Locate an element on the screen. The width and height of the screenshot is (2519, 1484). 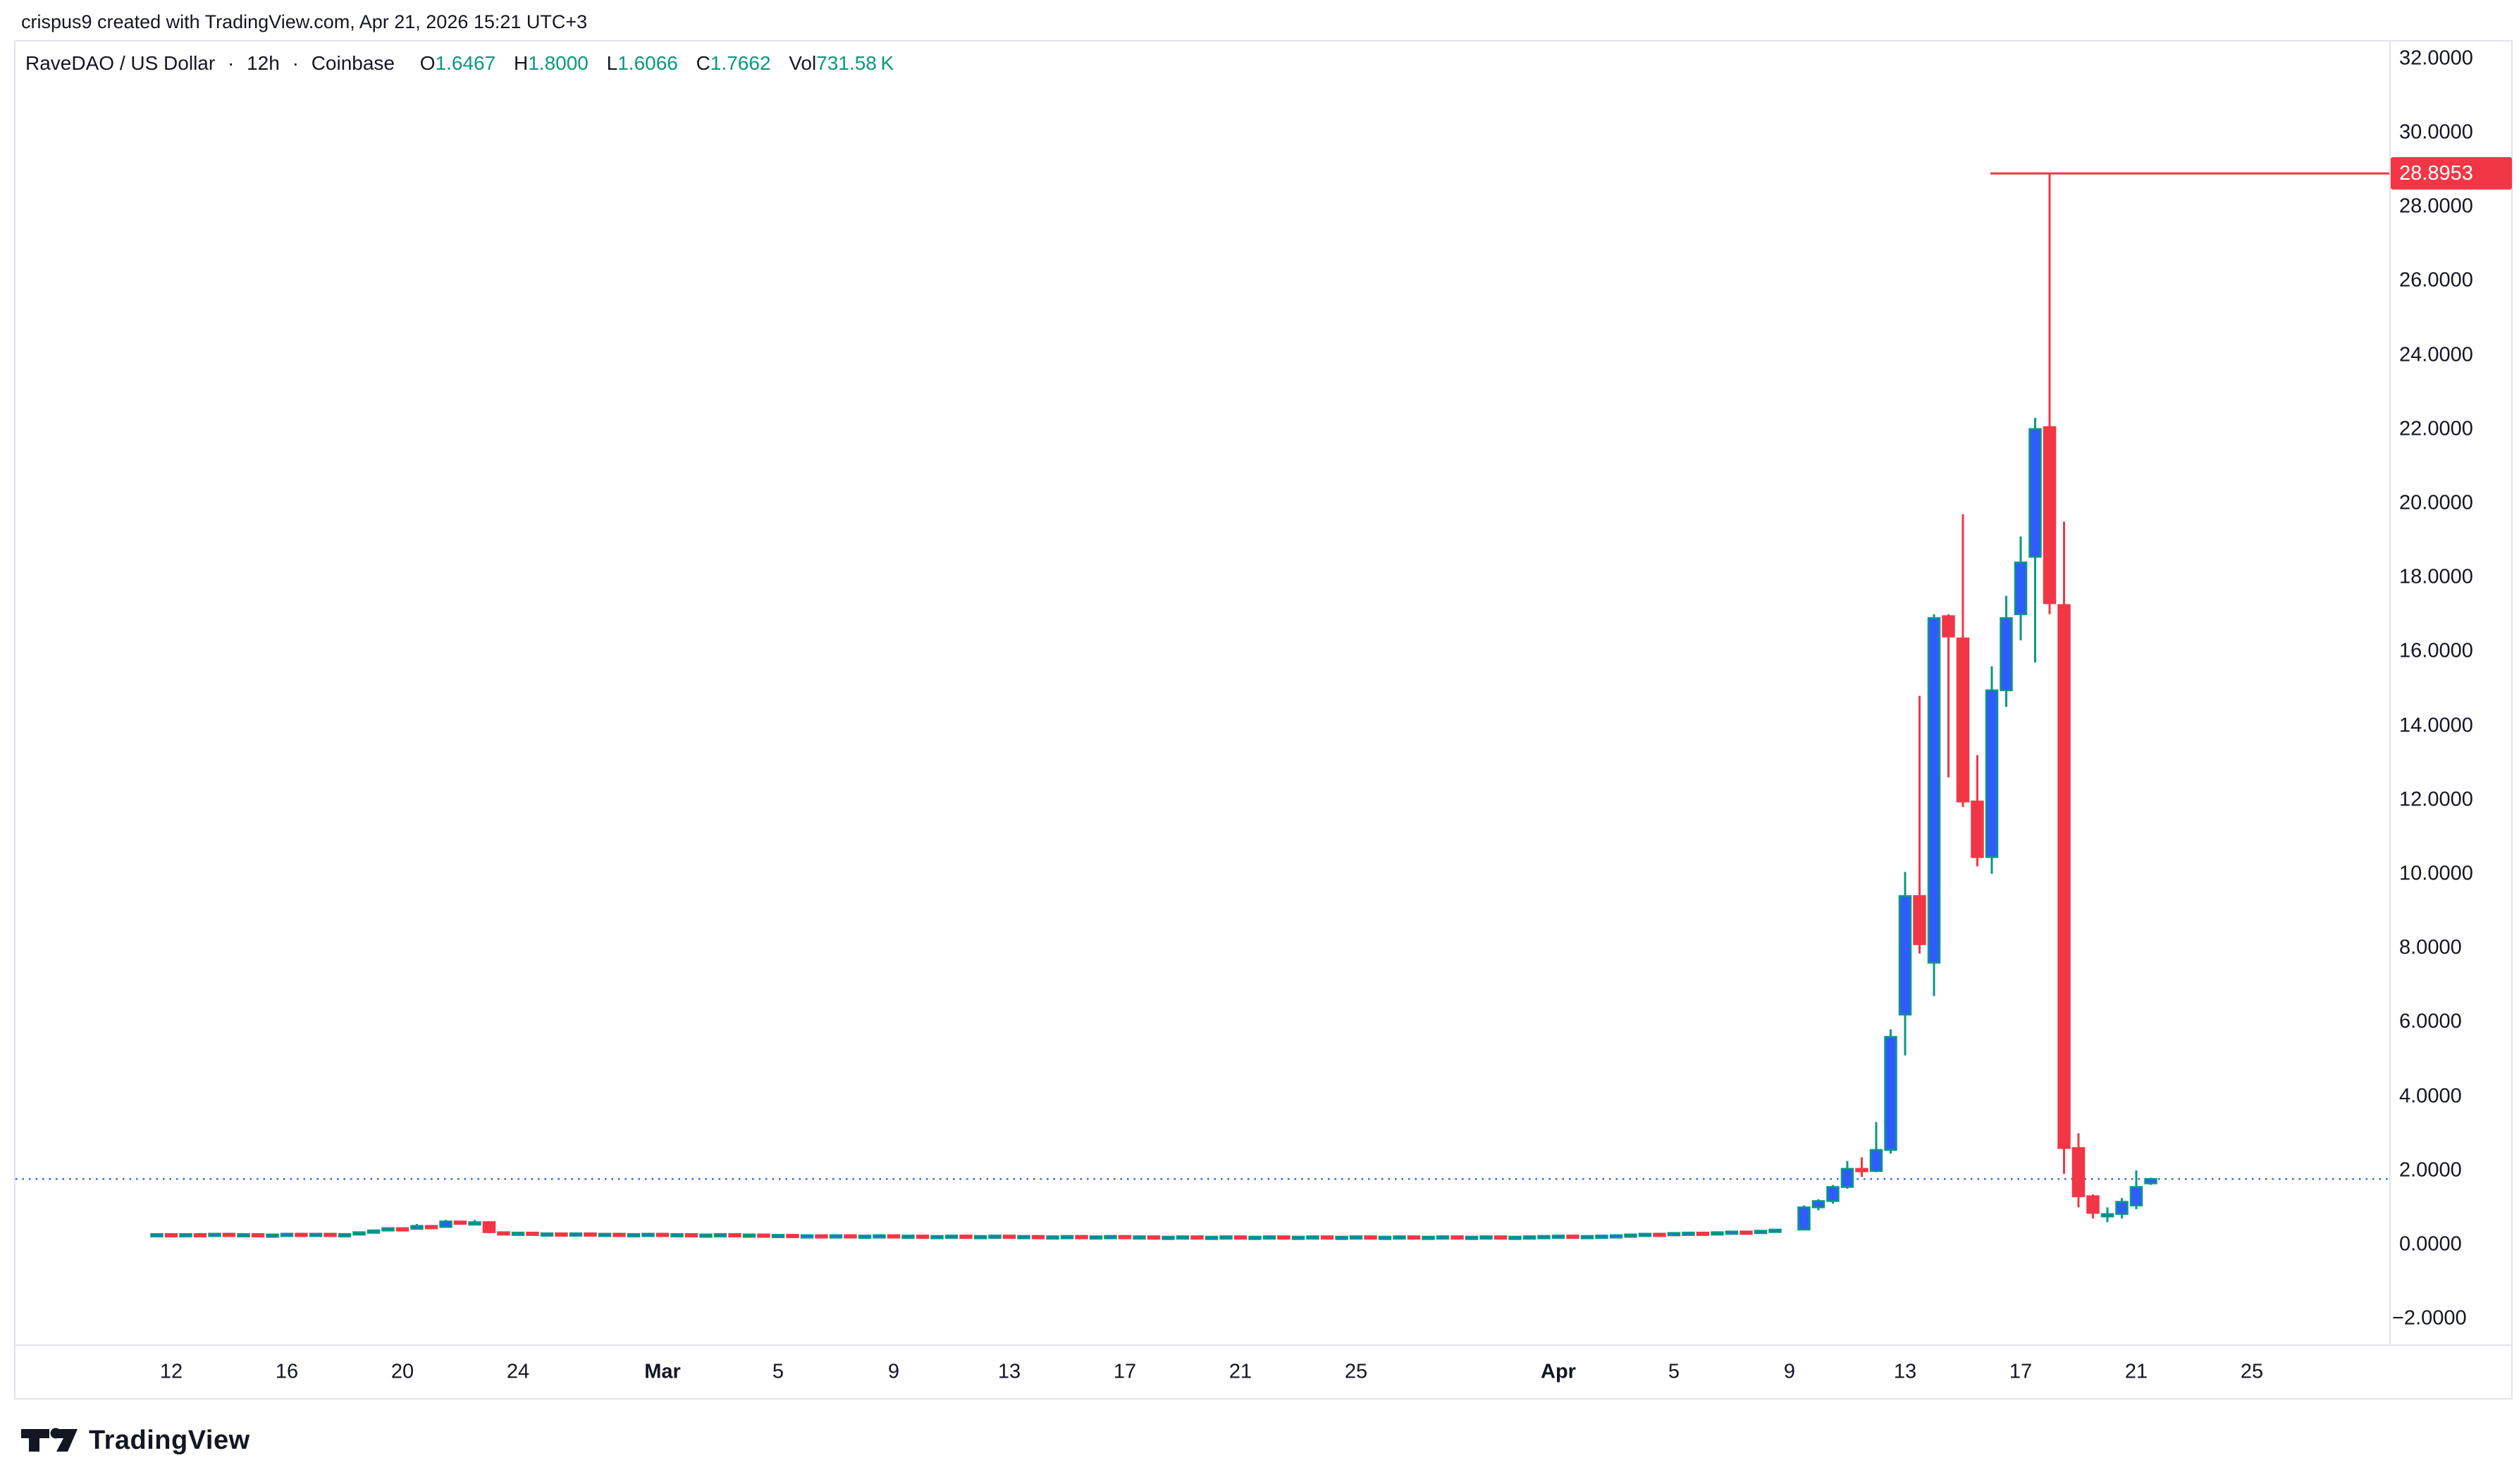
tradingview-logo-text: TradingView is located at coordinates (169, 1440).